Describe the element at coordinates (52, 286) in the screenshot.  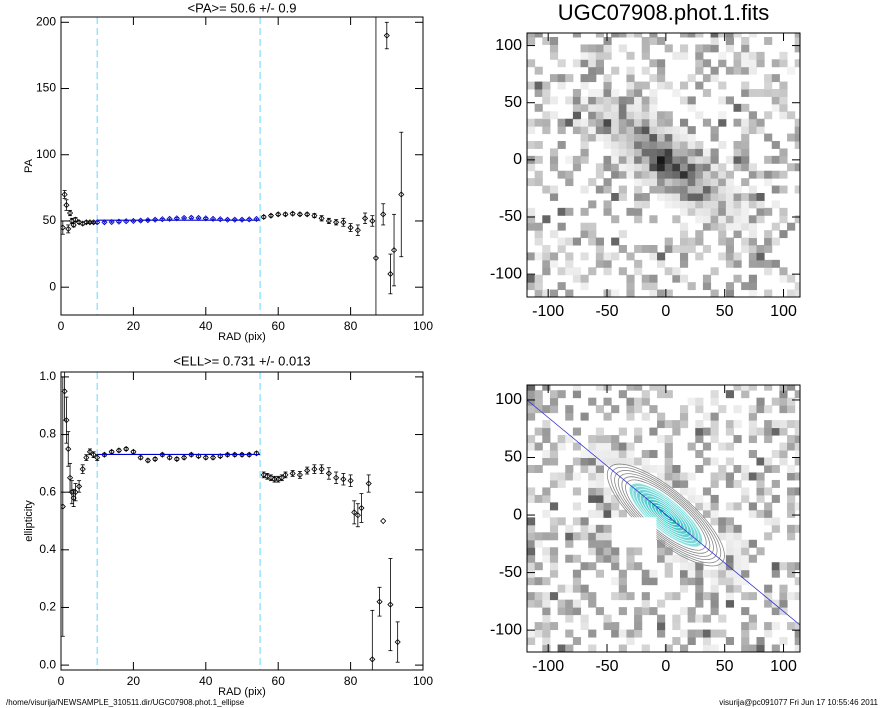
I see `y-tick-label: 0` at that location.